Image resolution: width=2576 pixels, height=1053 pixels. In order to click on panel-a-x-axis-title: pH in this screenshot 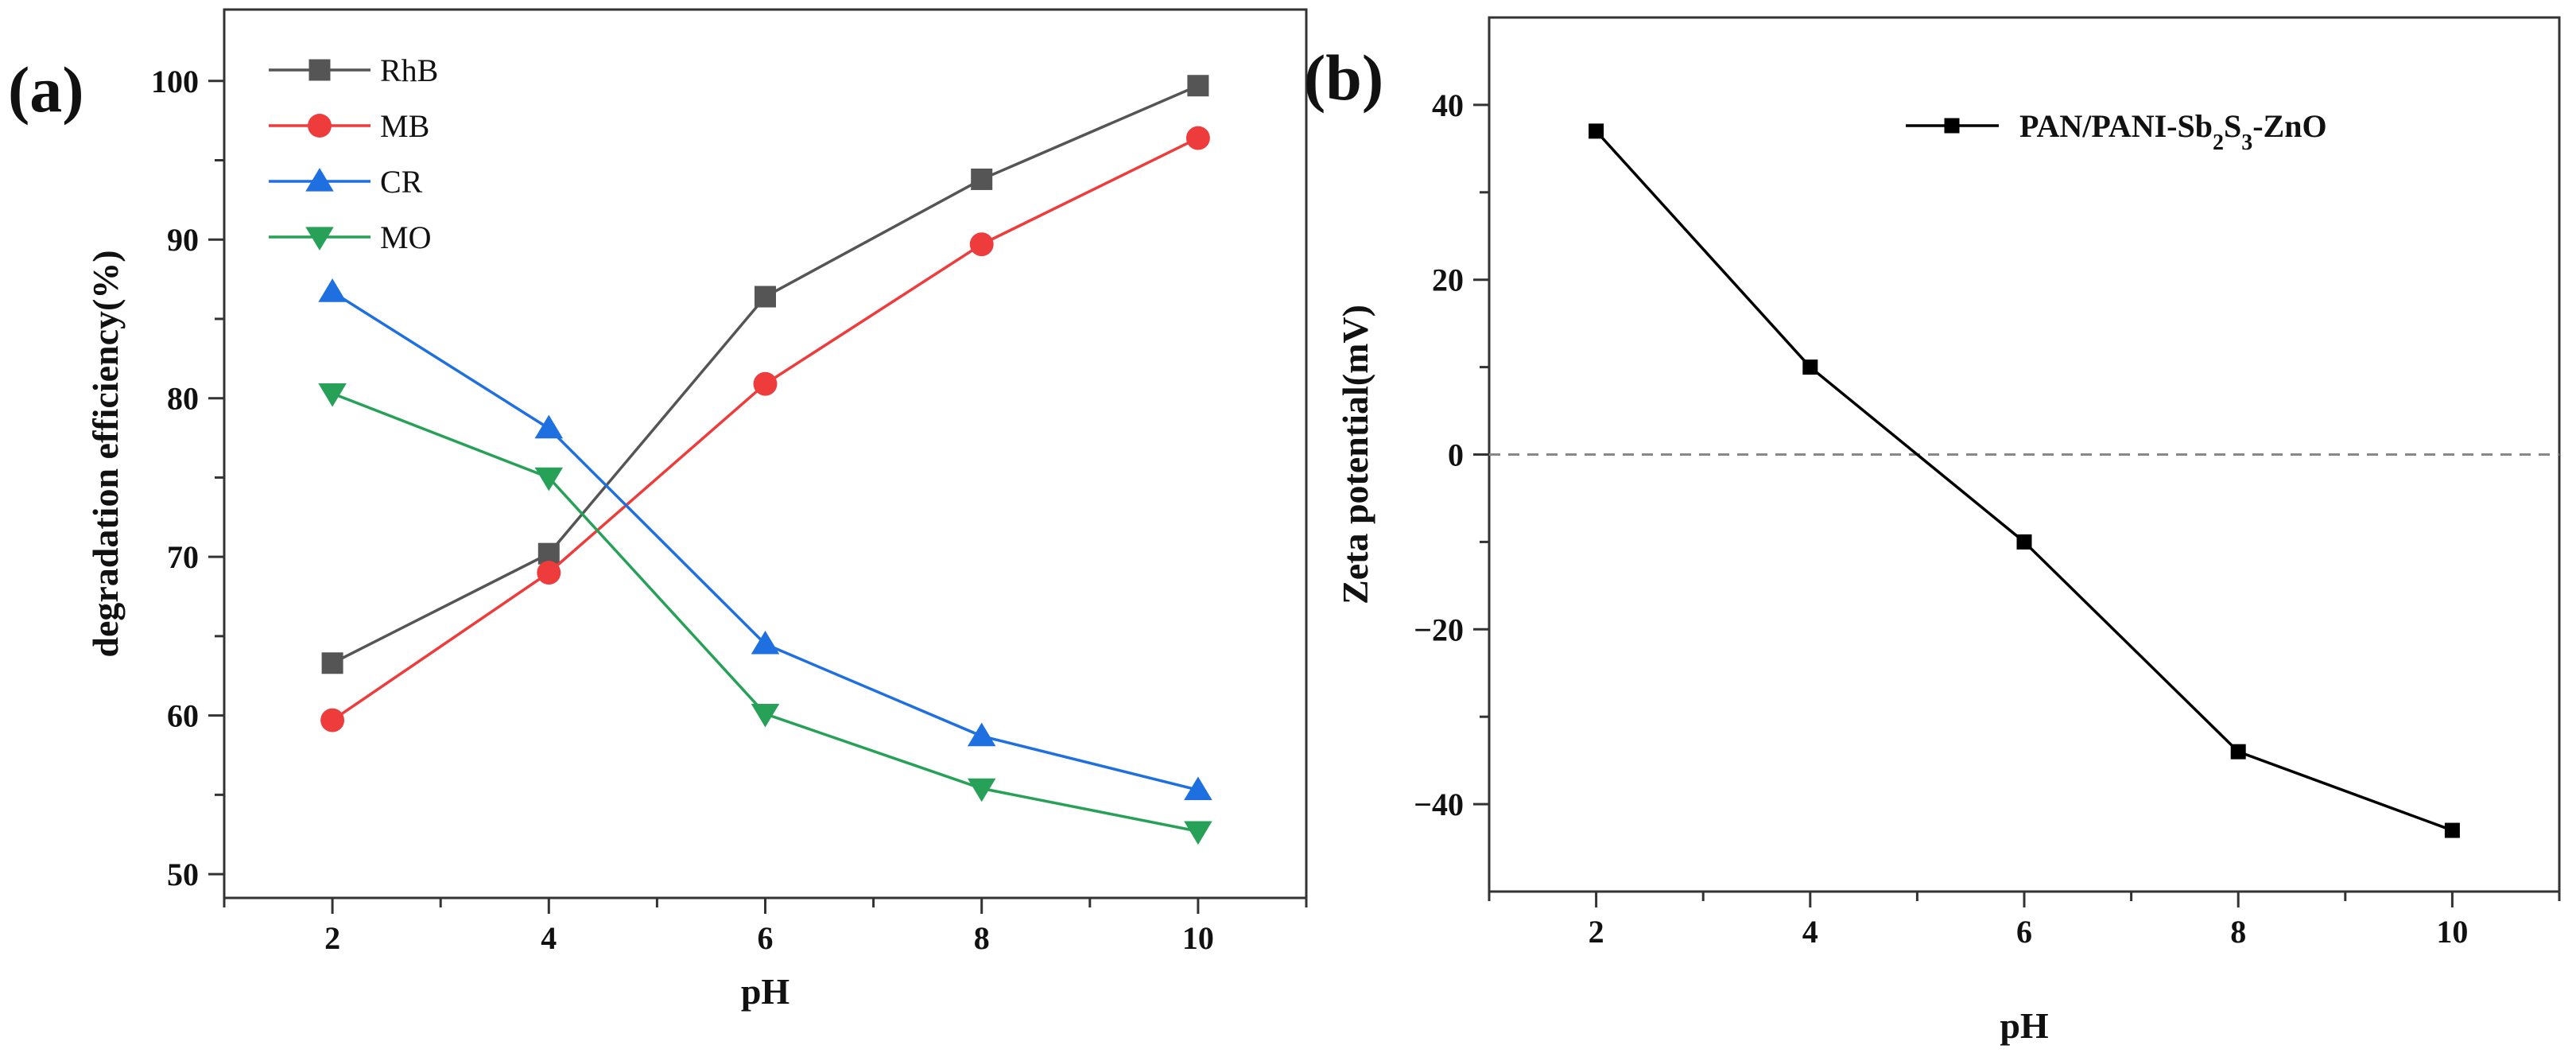, I will do `click(766, 991)`.